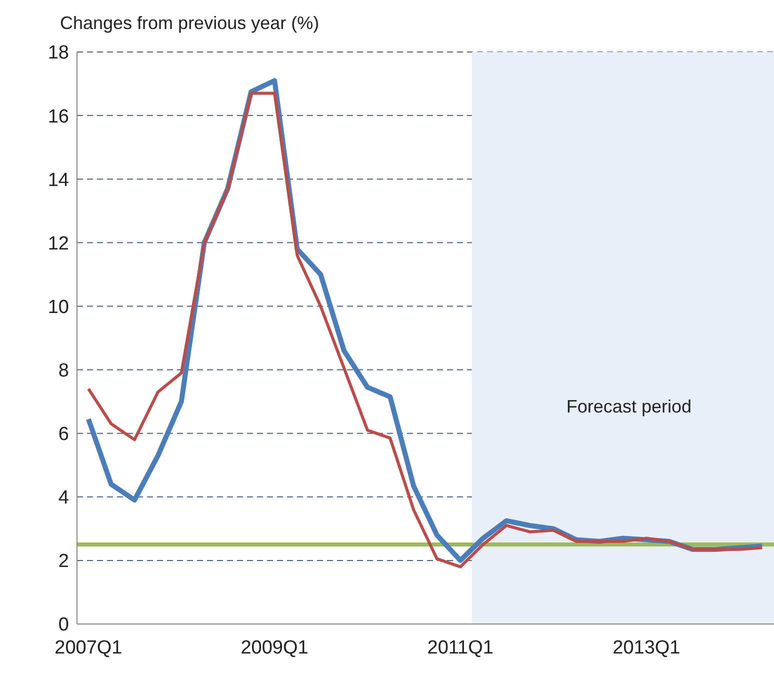 The height and width of the screenshot is (674, 774). Describe the element at coordinates (63, 371) in the screenshot. I see `y-tick-label: 8` at that location.